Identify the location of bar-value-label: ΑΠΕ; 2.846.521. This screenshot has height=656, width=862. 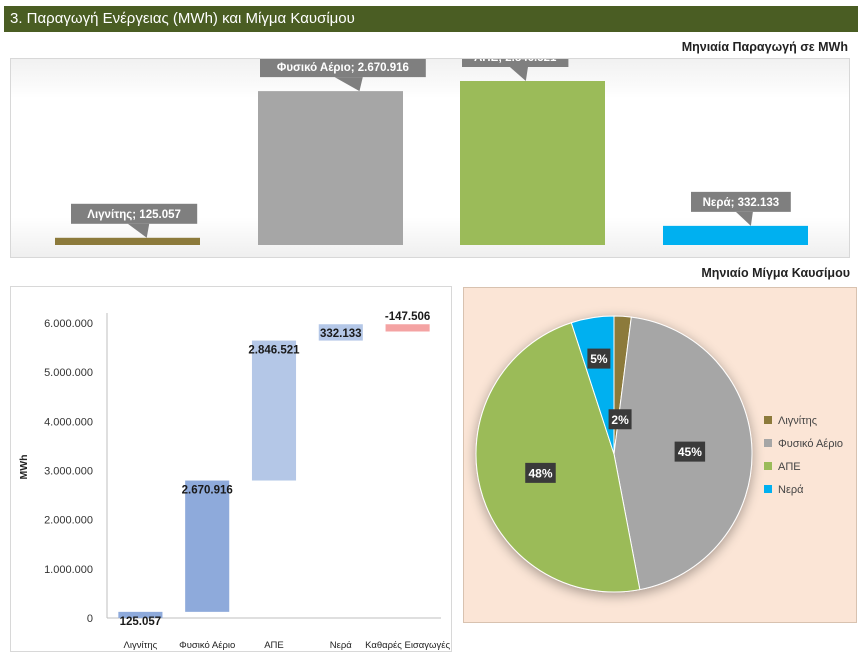
(515, 61).